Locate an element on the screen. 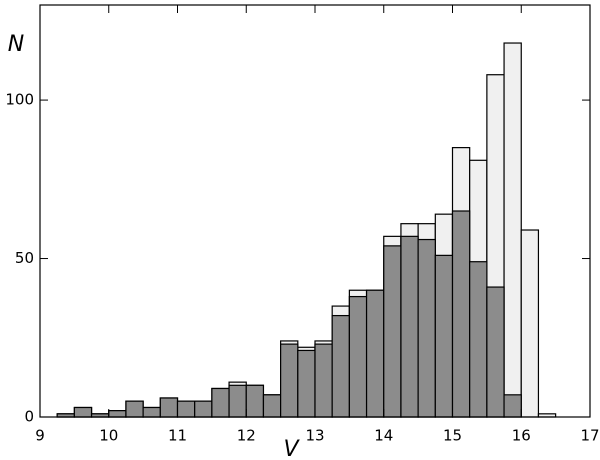  x-tick-label: 10 is located at coordinates (108, 436).